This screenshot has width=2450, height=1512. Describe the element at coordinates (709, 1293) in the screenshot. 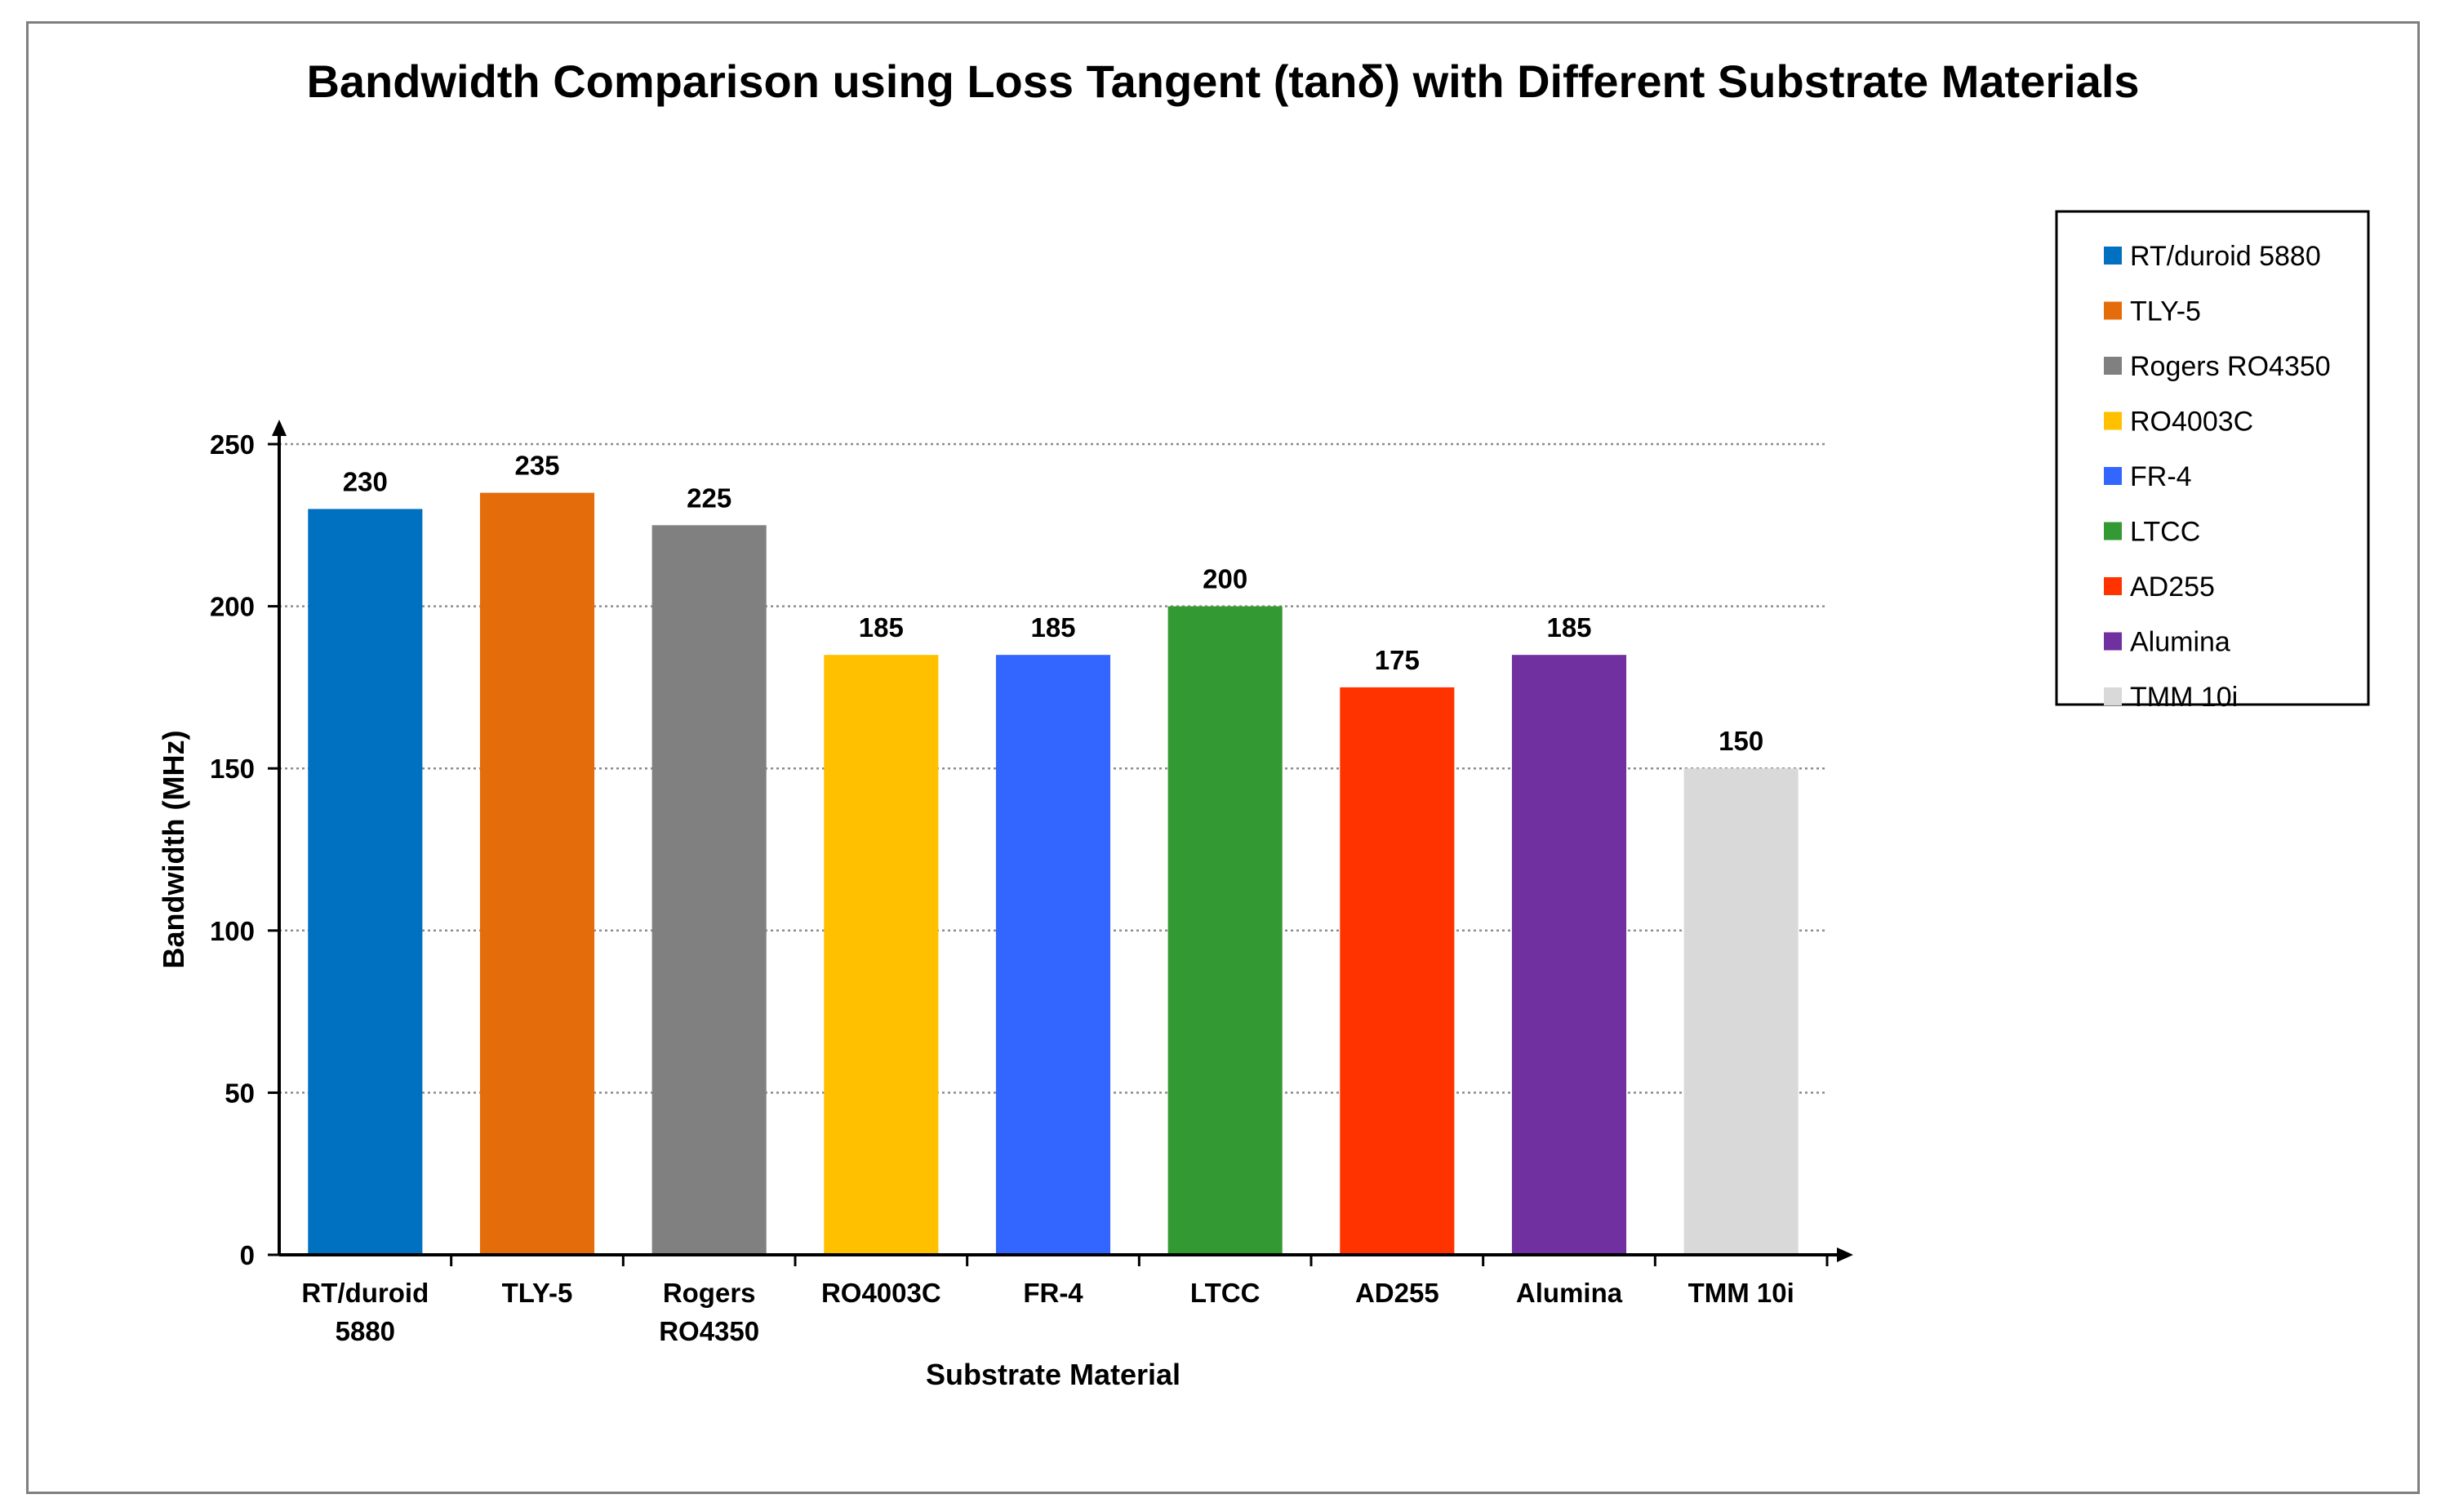

I see `x-tick-label: Rogers` at that location.